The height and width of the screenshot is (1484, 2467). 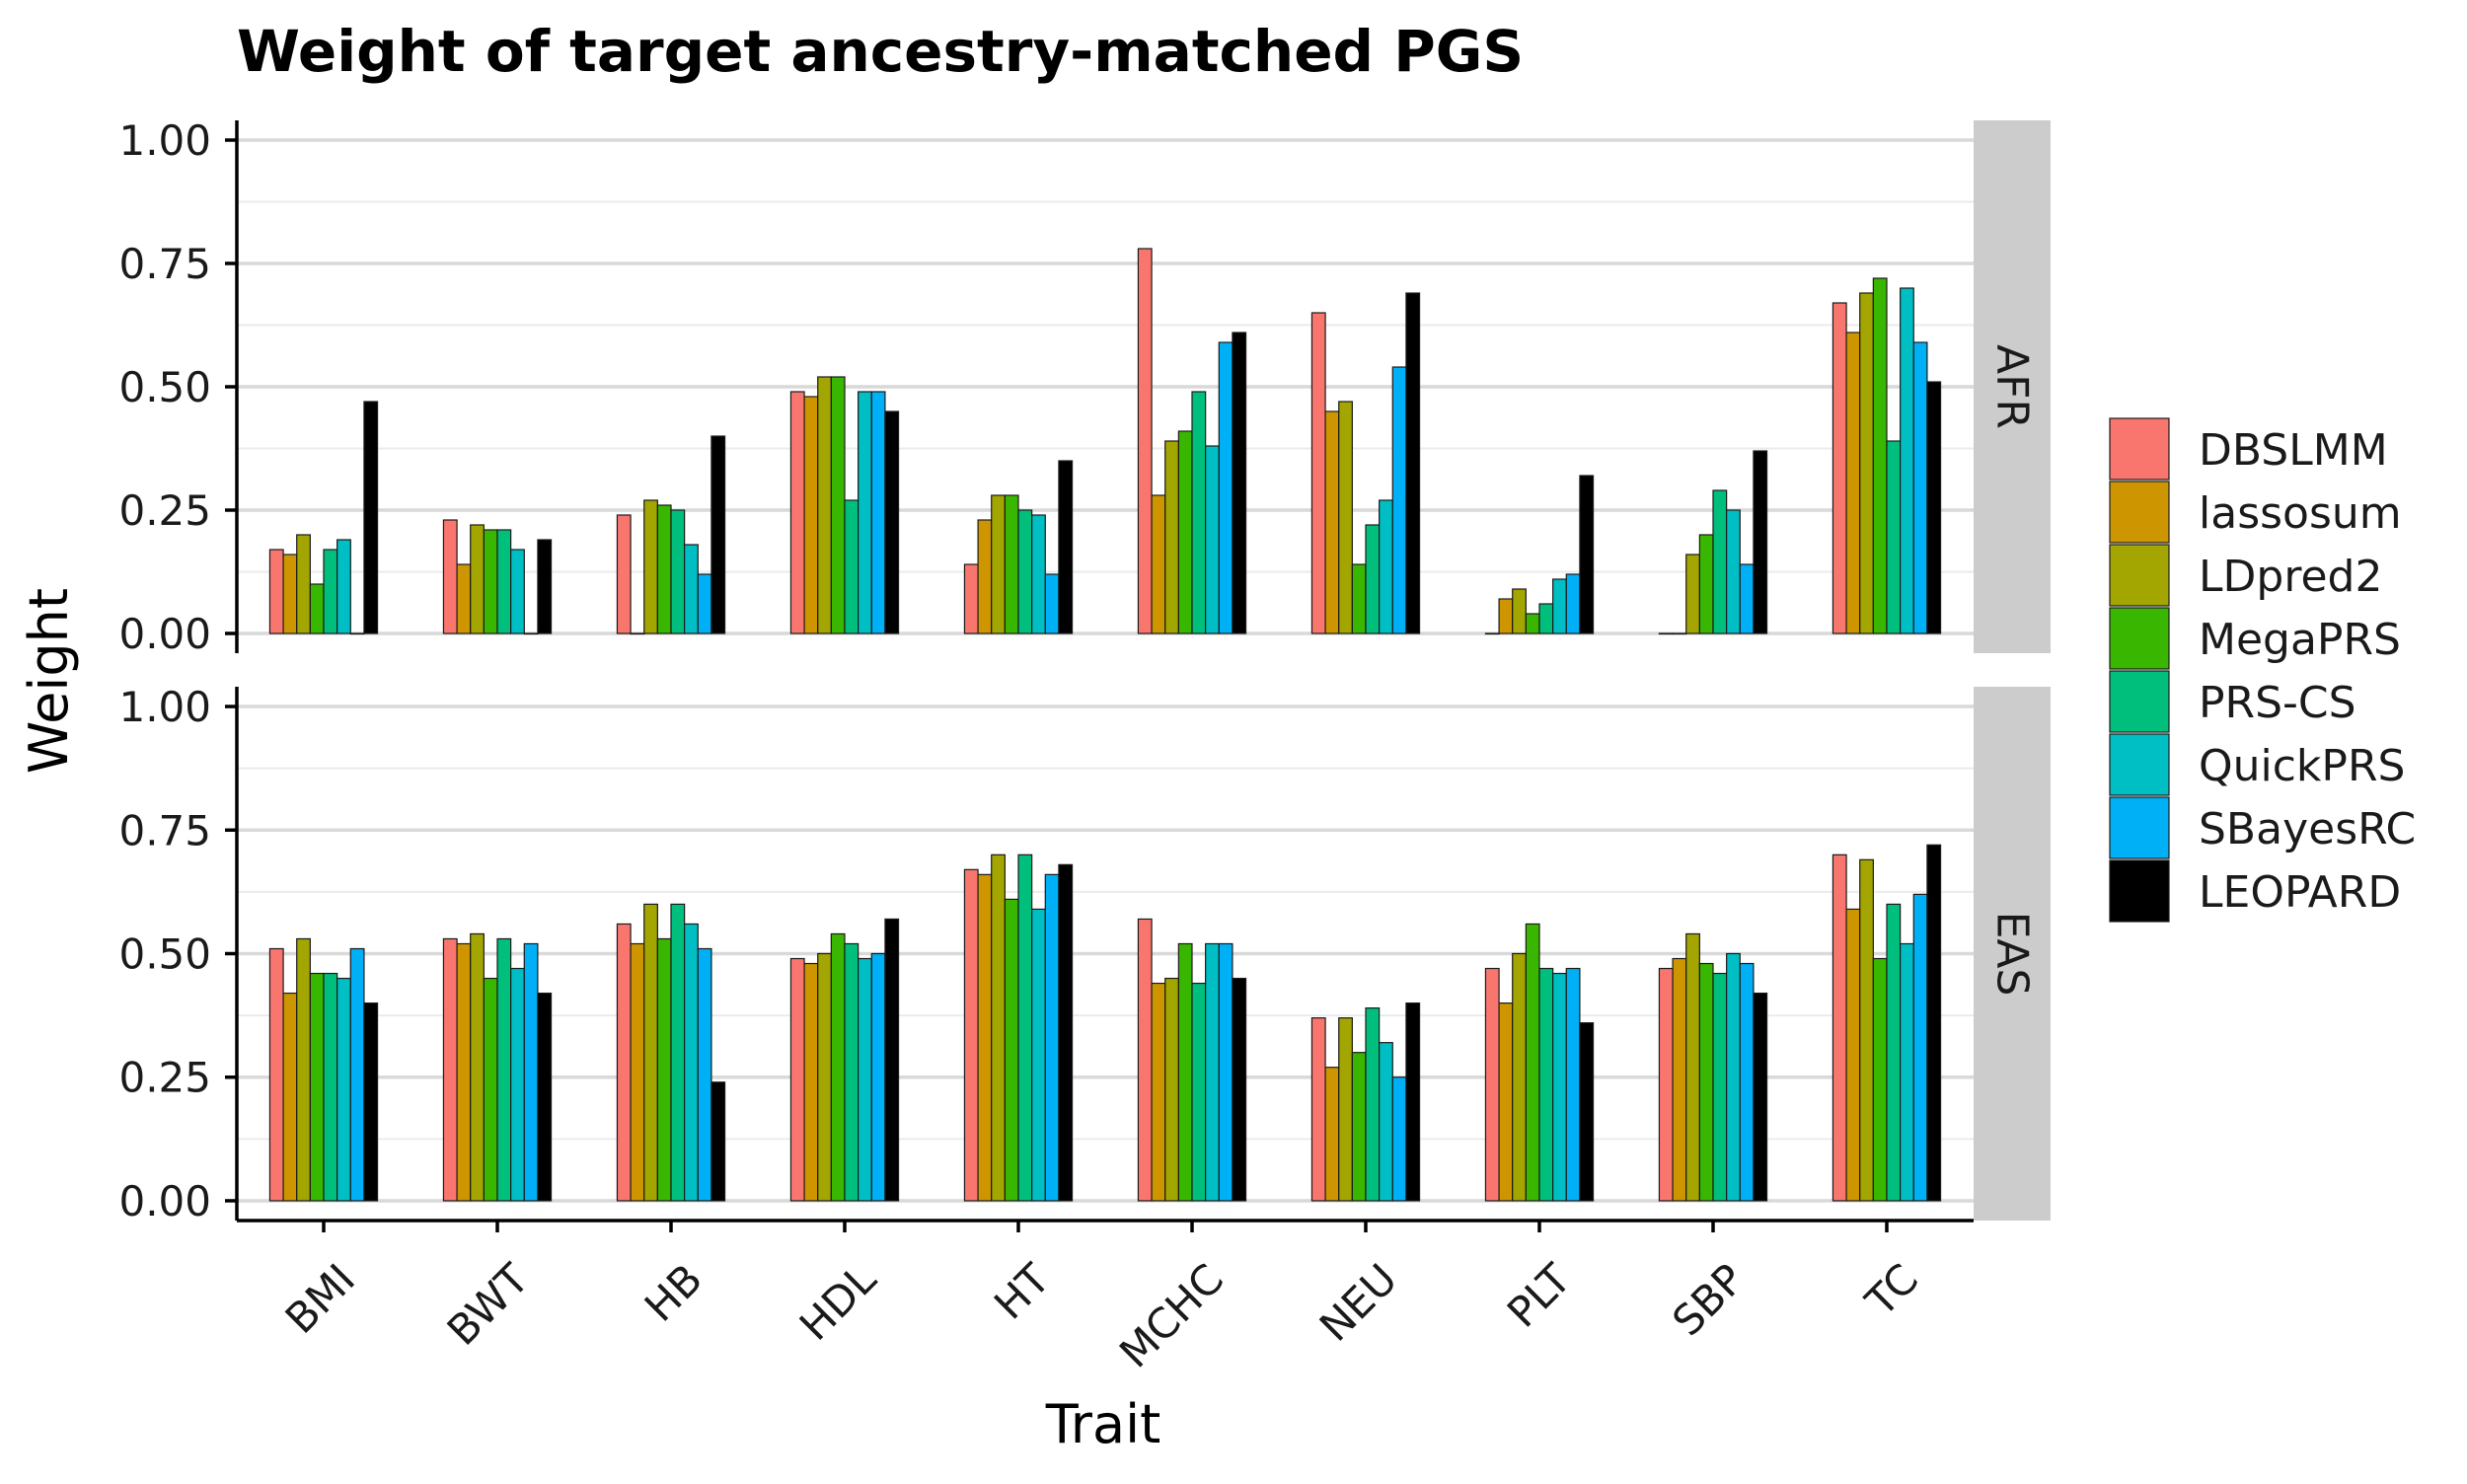 I want to click on bar-eas-plt-ldpred2, so click(x=1519, y=1077).